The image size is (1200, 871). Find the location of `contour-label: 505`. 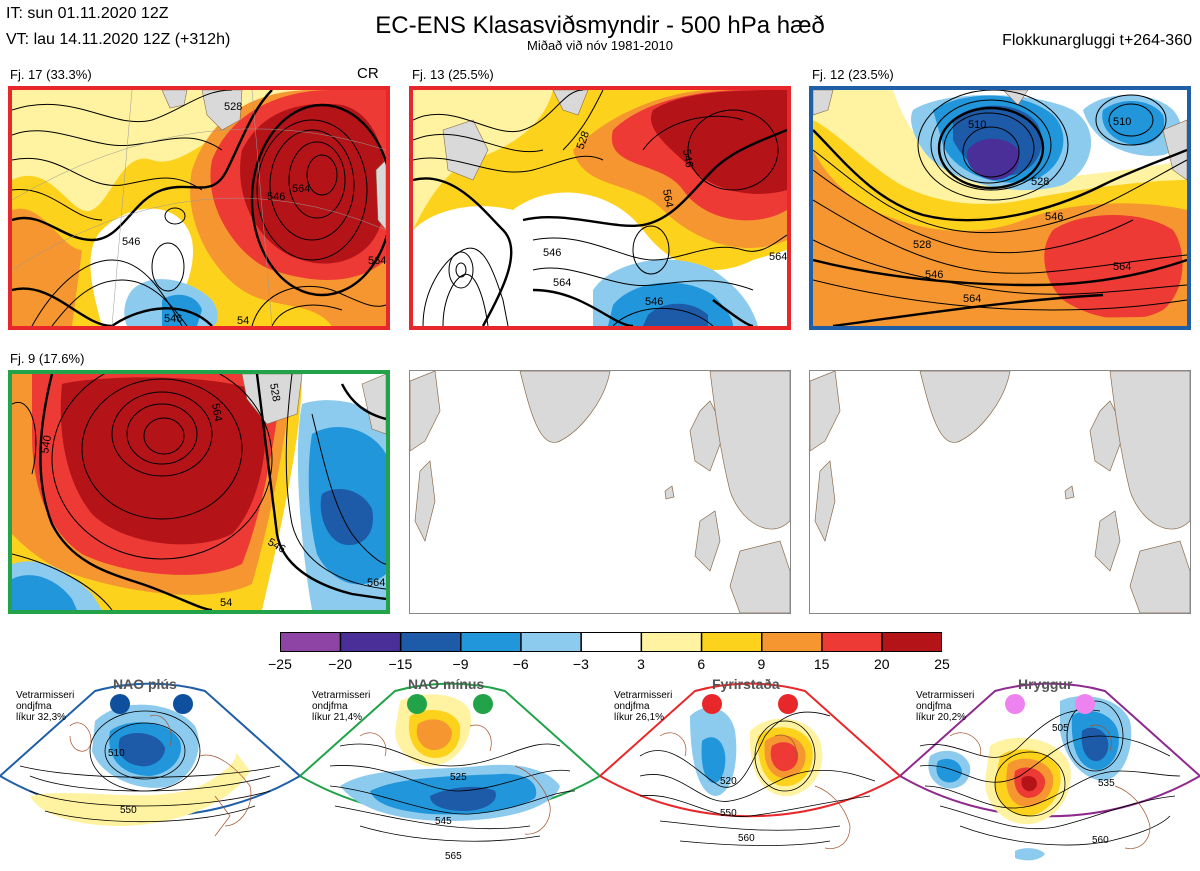

contour-label: 505 is located at coordinates (1060, 728).